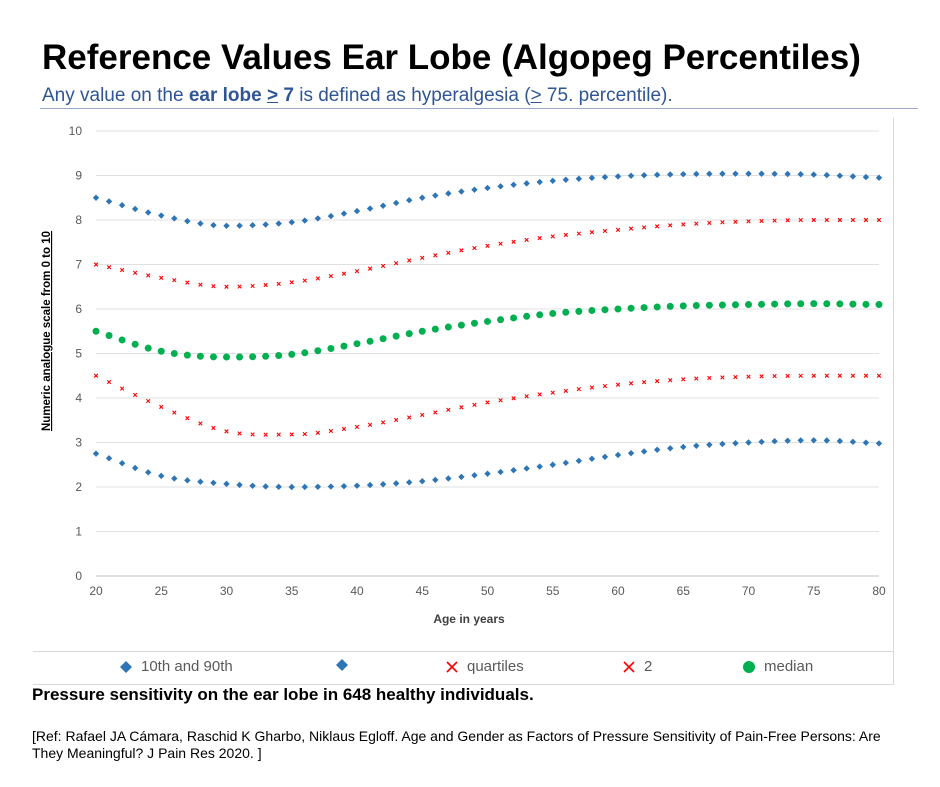 This screenshot has height=787, width=940. What do you see at coordinates (346, 665) in the screenshot?
I see `legend-item-unnamed` at bounding box center [346, 665].